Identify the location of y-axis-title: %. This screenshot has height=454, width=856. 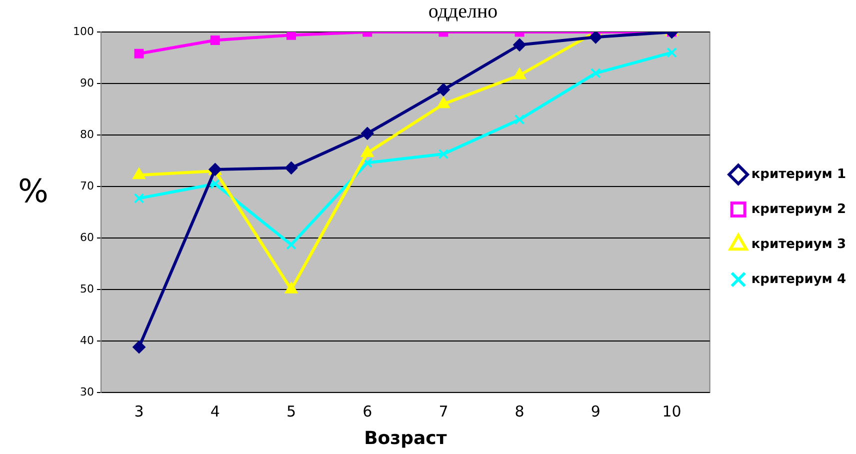
(33, 191).